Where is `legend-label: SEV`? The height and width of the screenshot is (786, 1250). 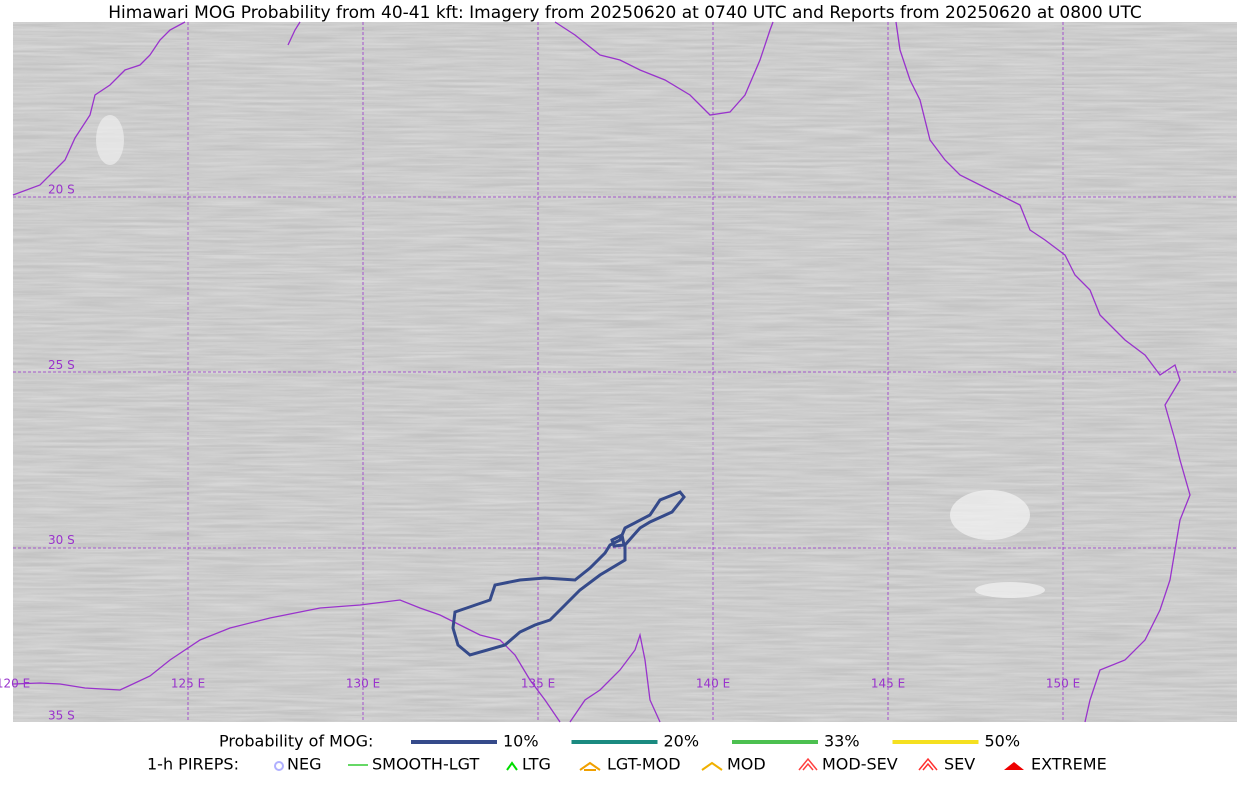
legend-label: SEV is located at coordinates (959, 764).